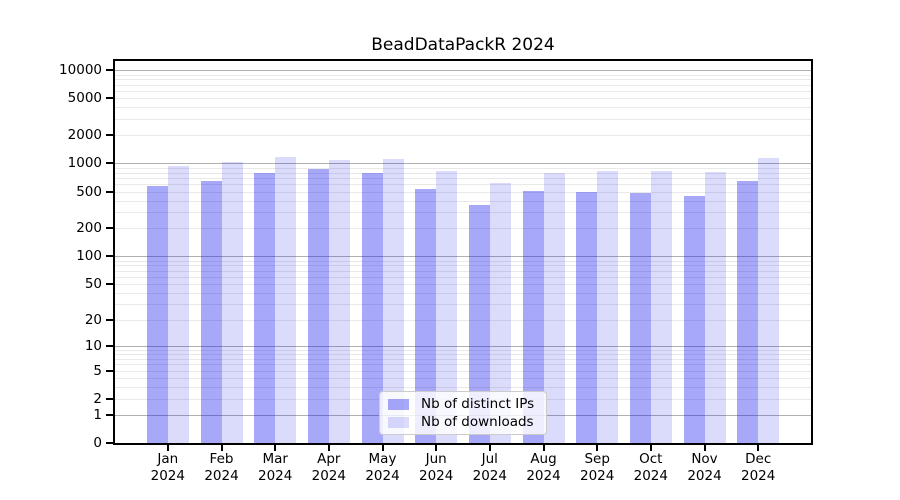 The height and width of the screenshot is (500, 900). Describe the element at coordinates (650, 467) in the screenshot. I see `x-axis-tick-label: Oct 2024` at that location.